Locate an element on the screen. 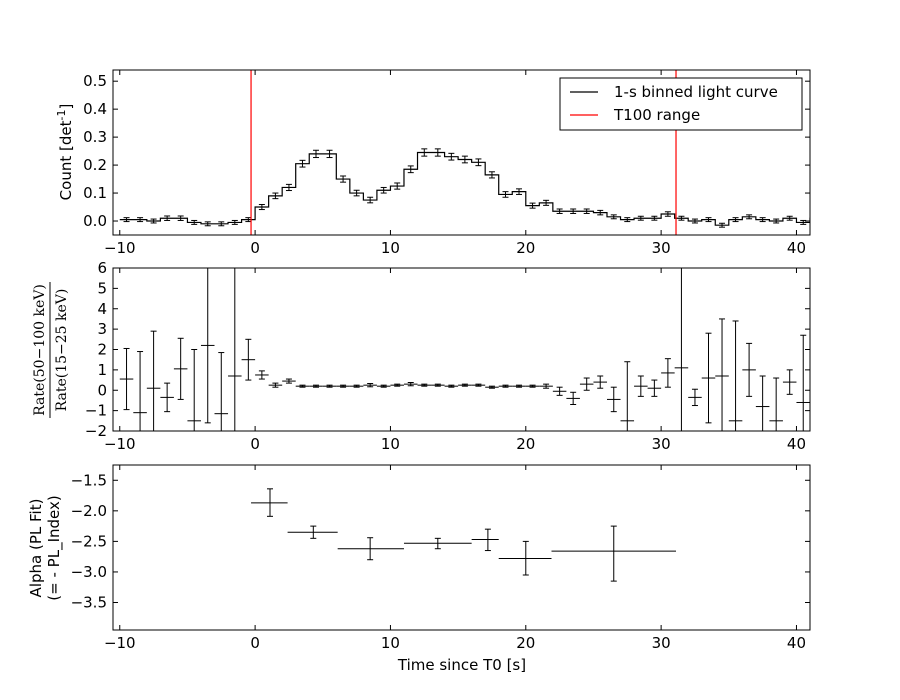  y-tick-label: −2.0 is located at coordinates (89, 511).